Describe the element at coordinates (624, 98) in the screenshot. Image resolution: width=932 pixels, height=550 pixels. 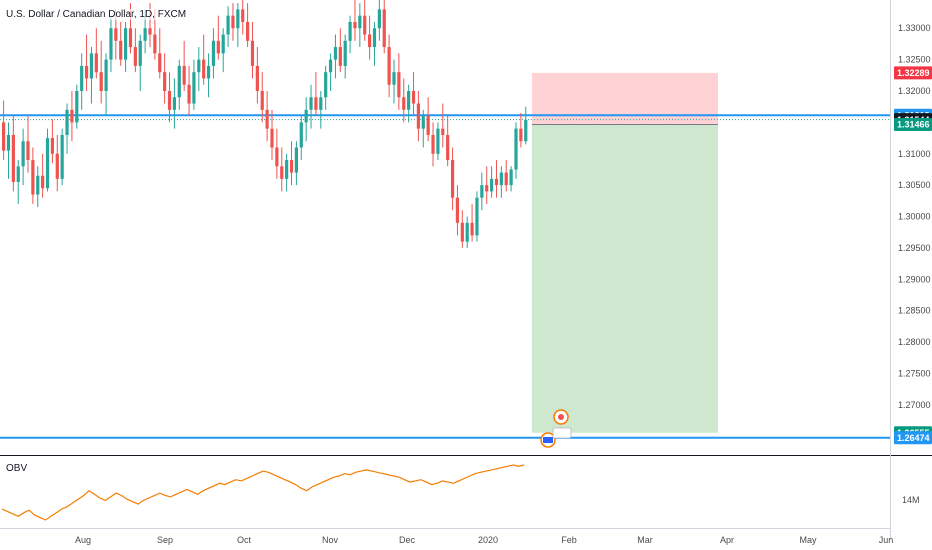
I see `stop-loss-zone` at that location.